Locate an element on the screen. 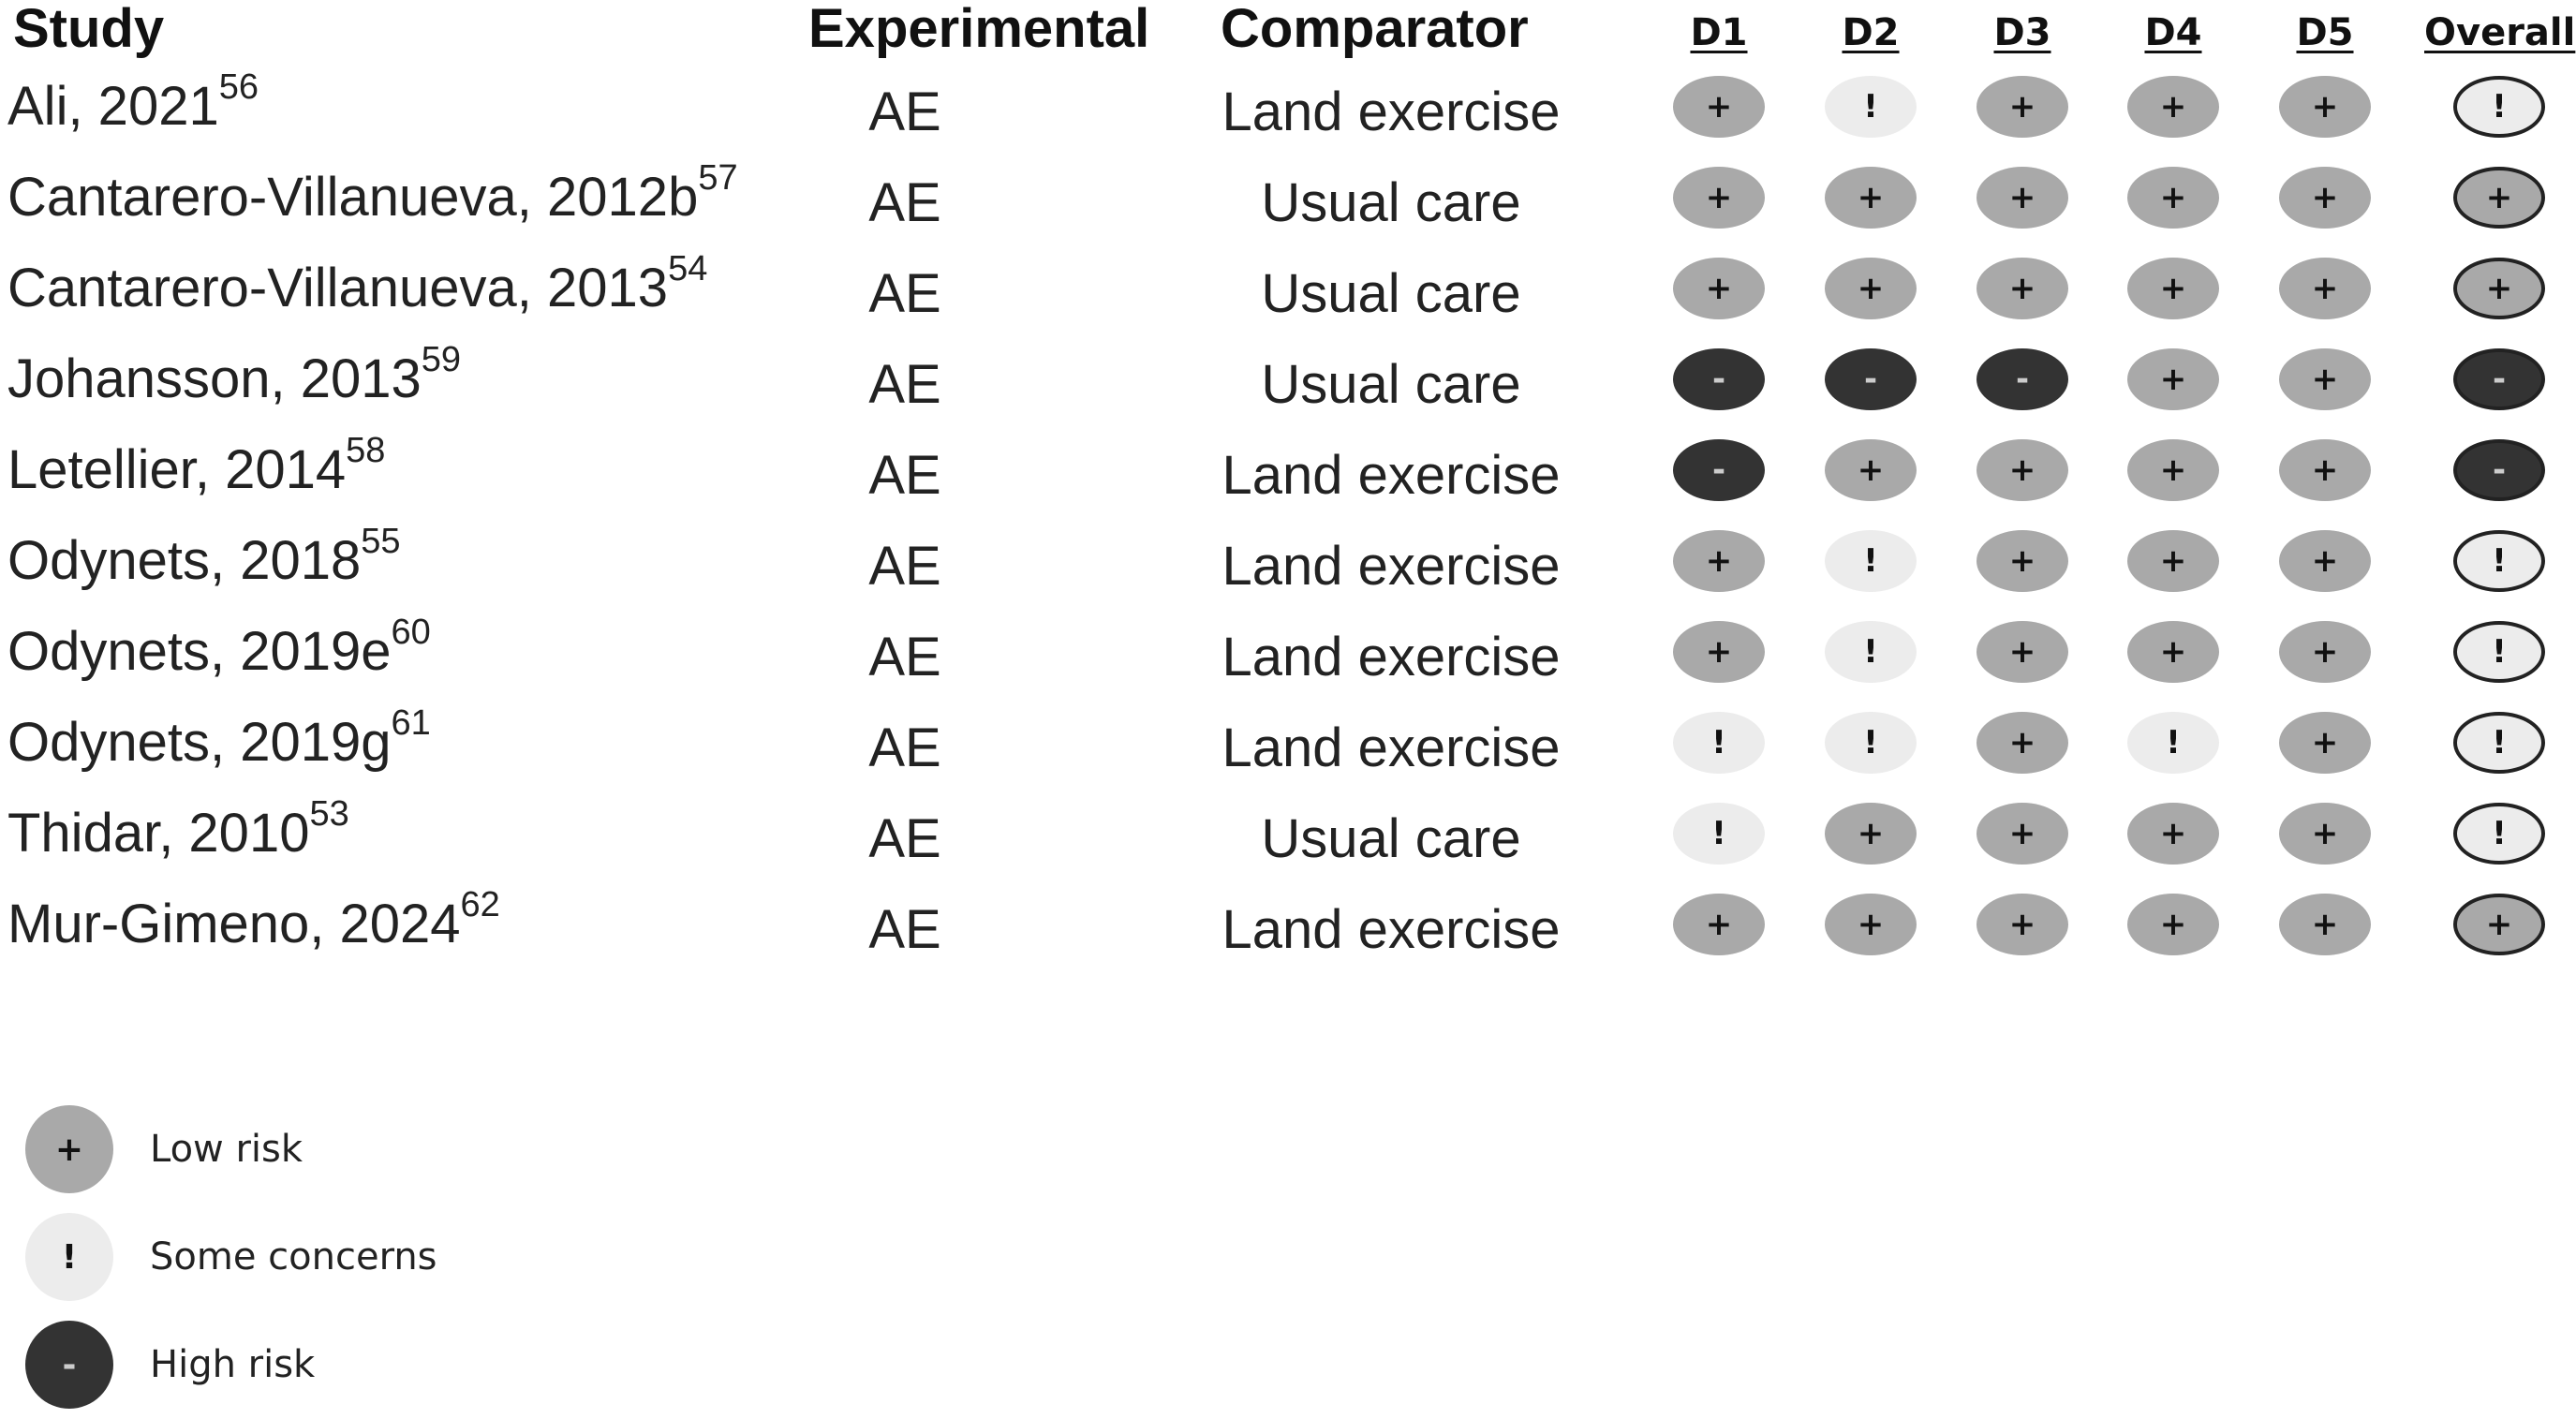 Image resolution: width=2576 pixels, height=1419 pixels. study-cell: Mur-Gimeno, 202462 is located at coordinates (253, 924).